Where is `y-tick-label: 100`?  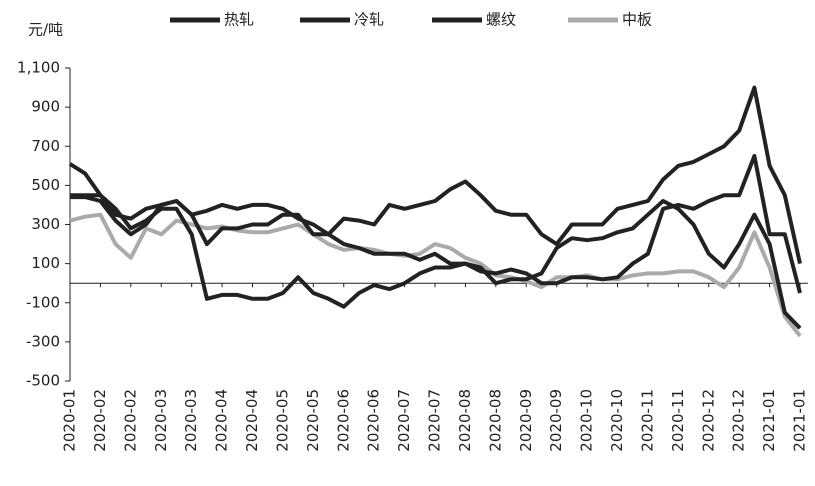
y-tick-label: 100 is located at coordinates (45, 263).